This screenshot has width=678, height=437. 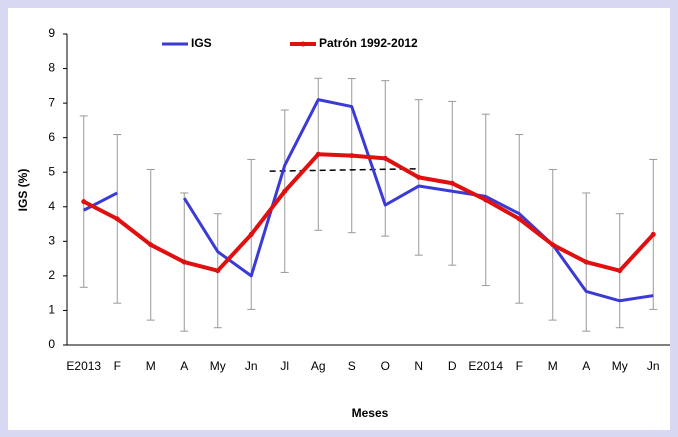 What do you see at coordinates (201, 43) in the screenshot?
I see `legend-label: IGS` at bounding box center [201, 43].